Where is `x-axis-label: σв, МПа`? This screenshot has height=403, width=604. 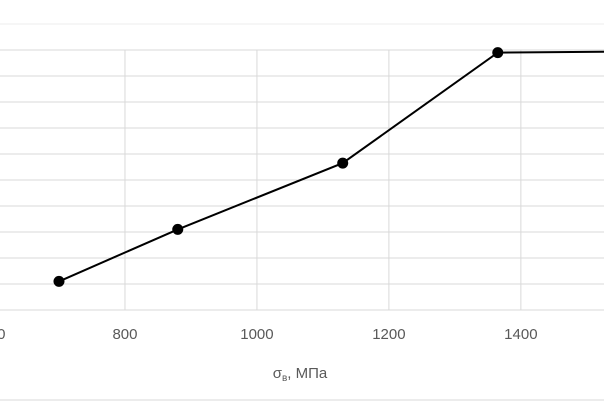 x-axis-label: σв, МПа is located at coordinates (300, 374).